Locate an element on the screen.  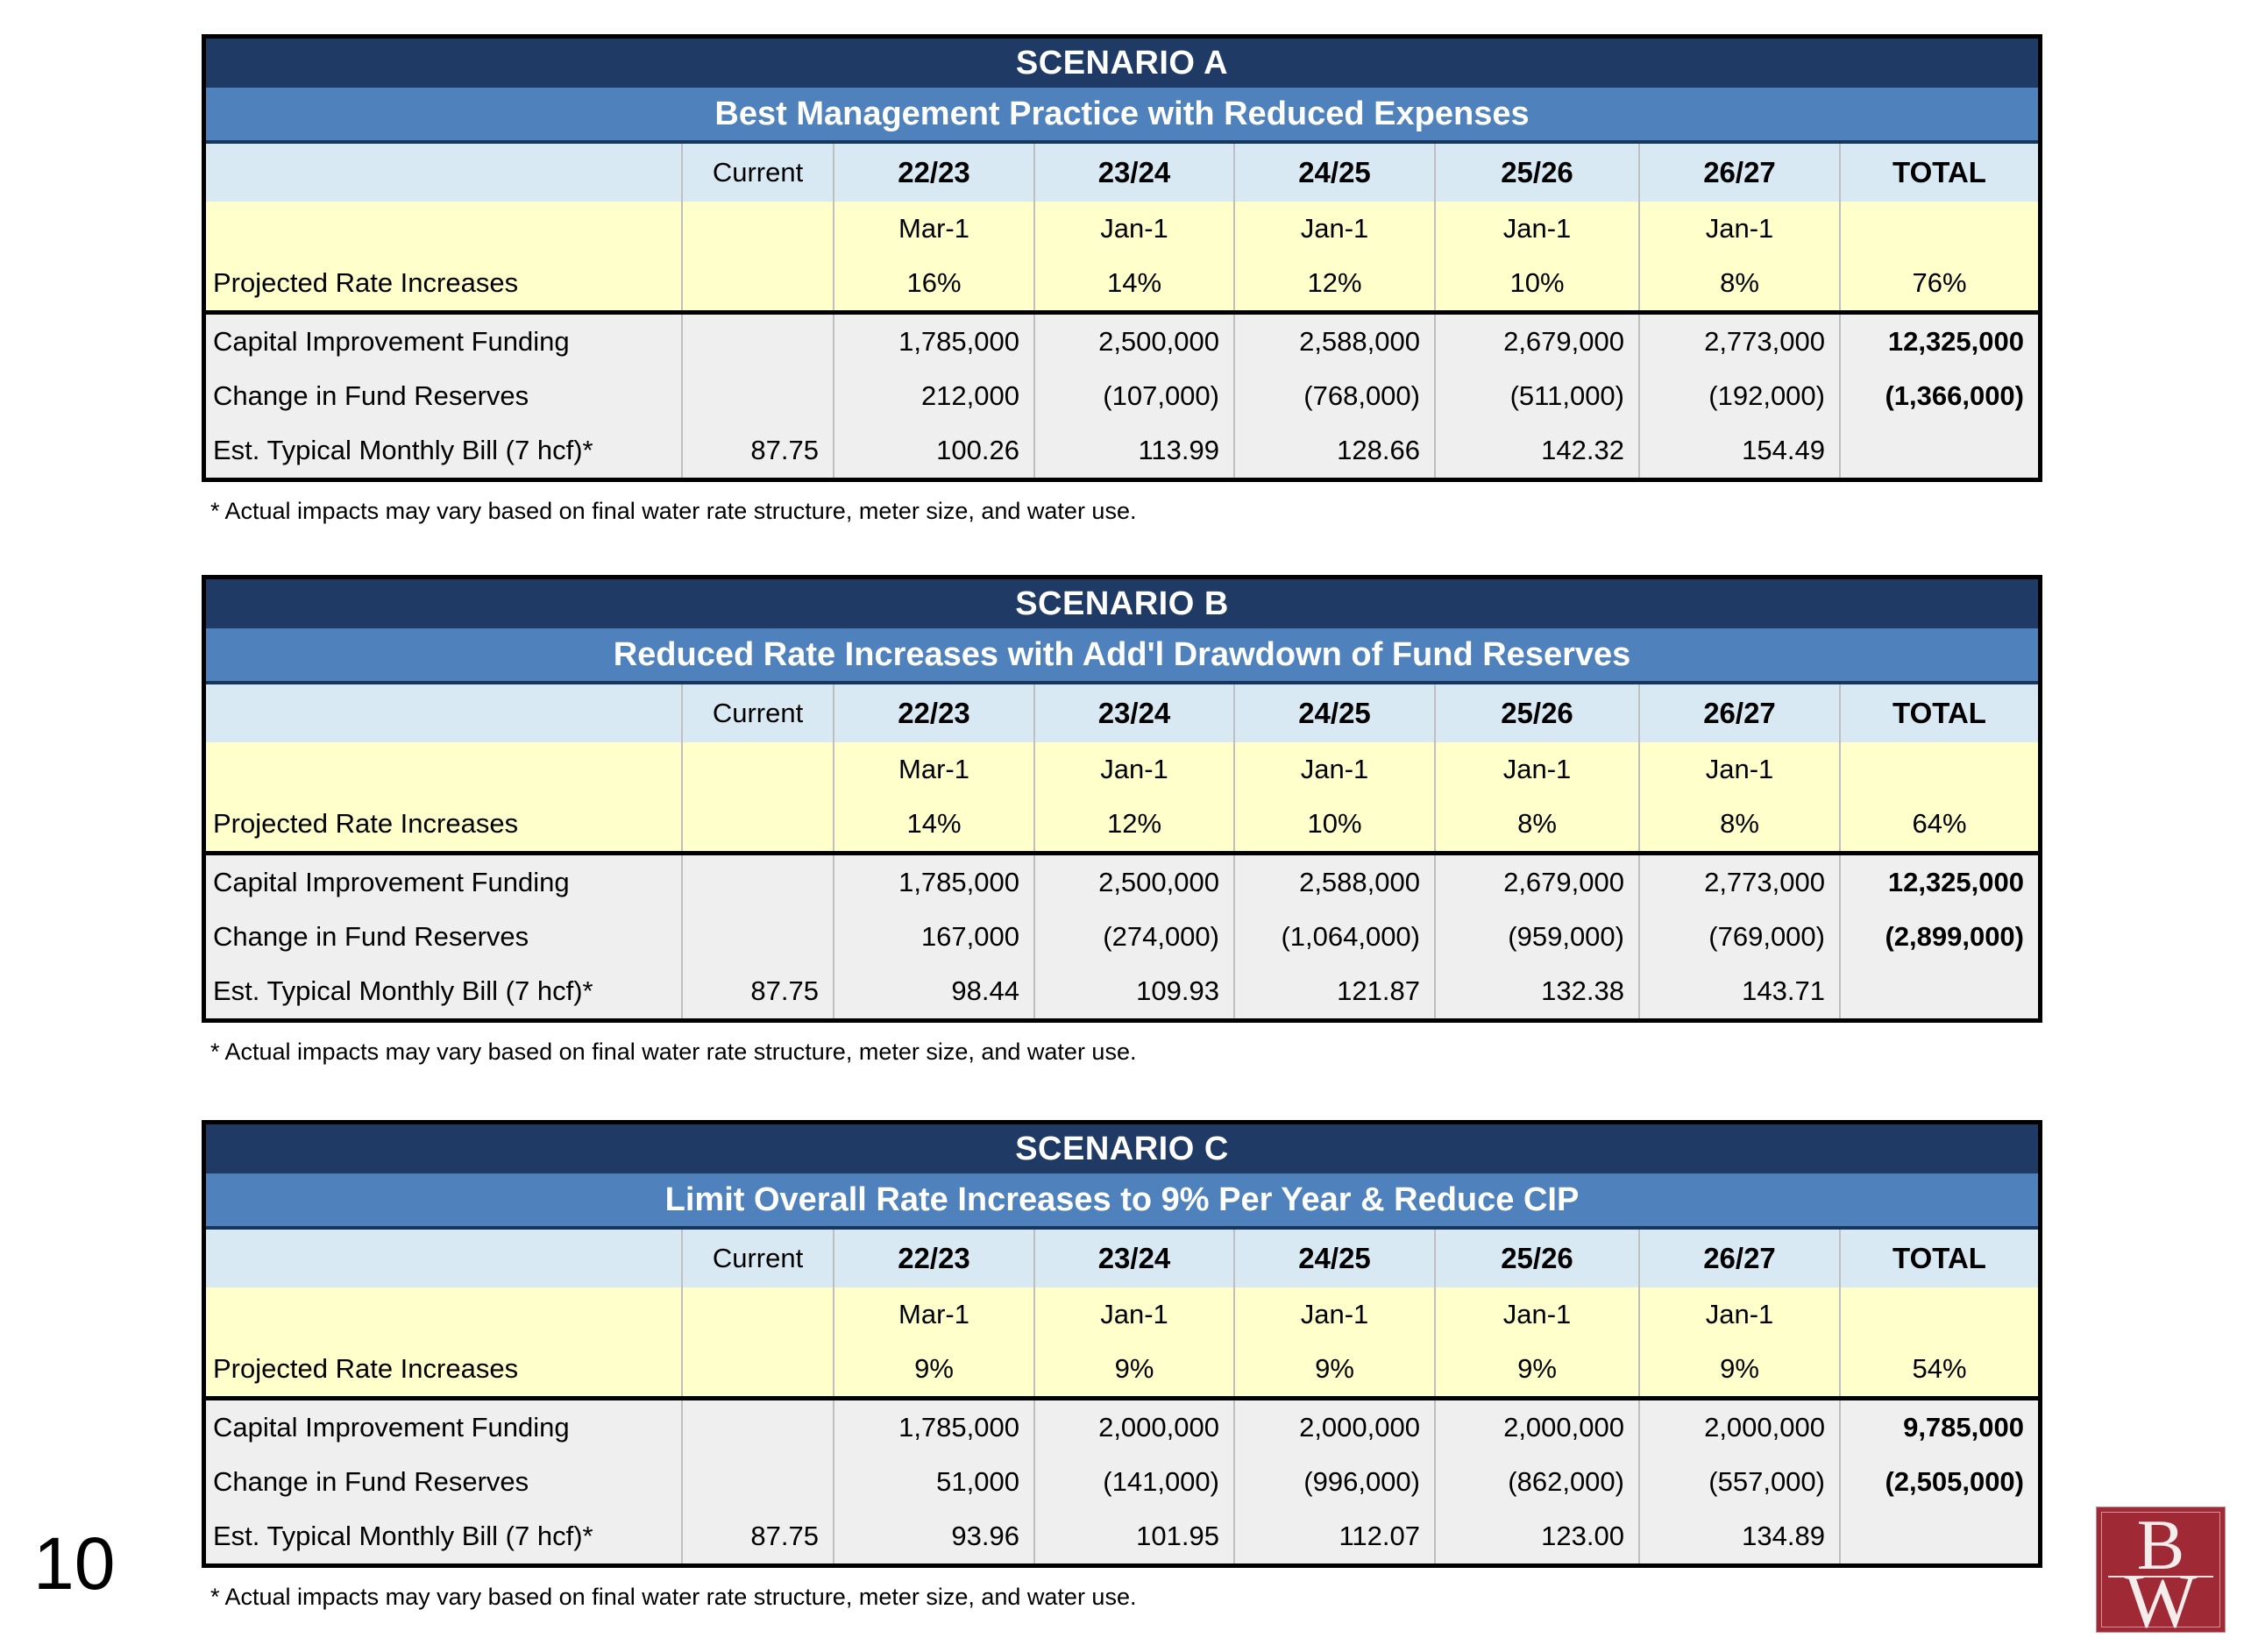
capital-value-26-27: 2,773,000 is located at coordinates (1739, 342).